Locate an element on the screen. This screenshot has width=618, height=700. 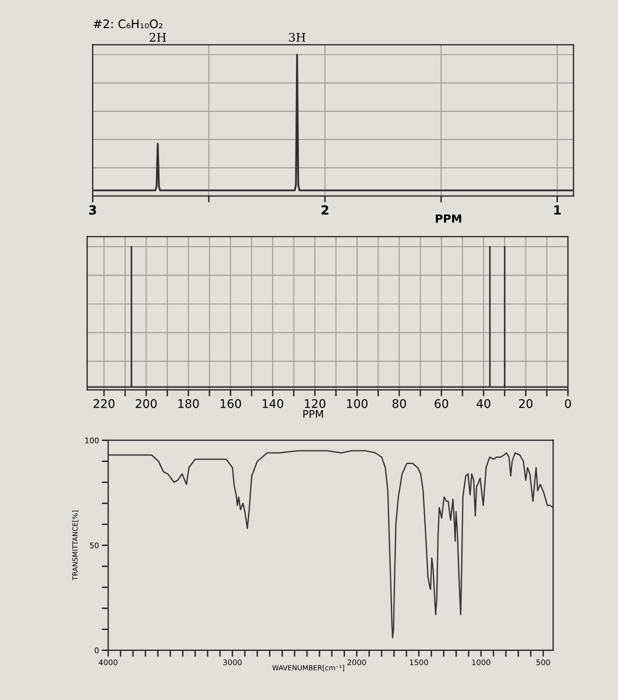
x-tick-label: 1 is located at coordinates (557, 210).